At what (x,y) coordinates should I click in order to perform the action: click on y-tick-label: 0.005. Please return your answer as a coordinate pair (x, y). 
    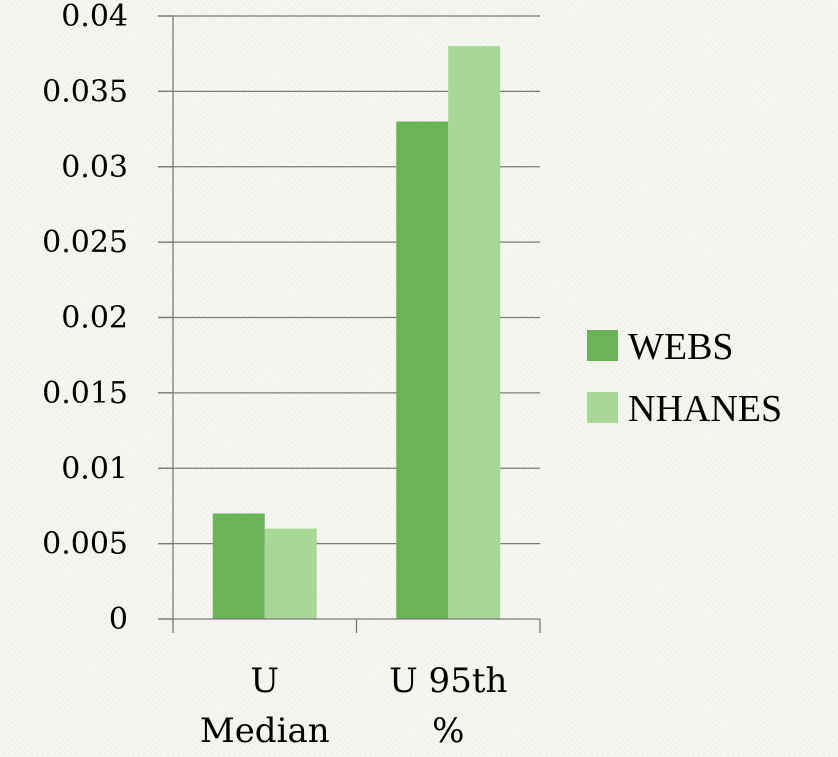
    Looking at the image, I should click on (85, 544).